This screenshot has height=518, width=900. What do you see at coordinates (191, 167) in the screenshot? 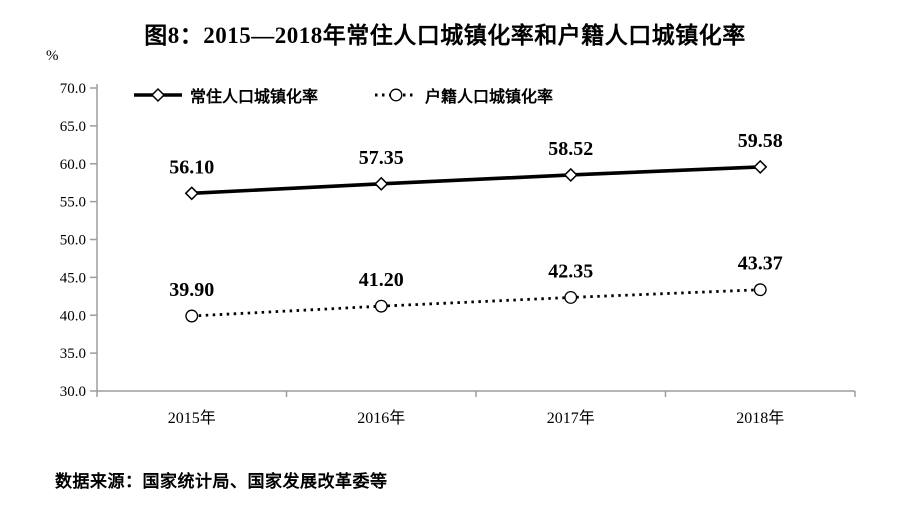
I see `data-point-label: 56.10` at bounding box center [191, 167].